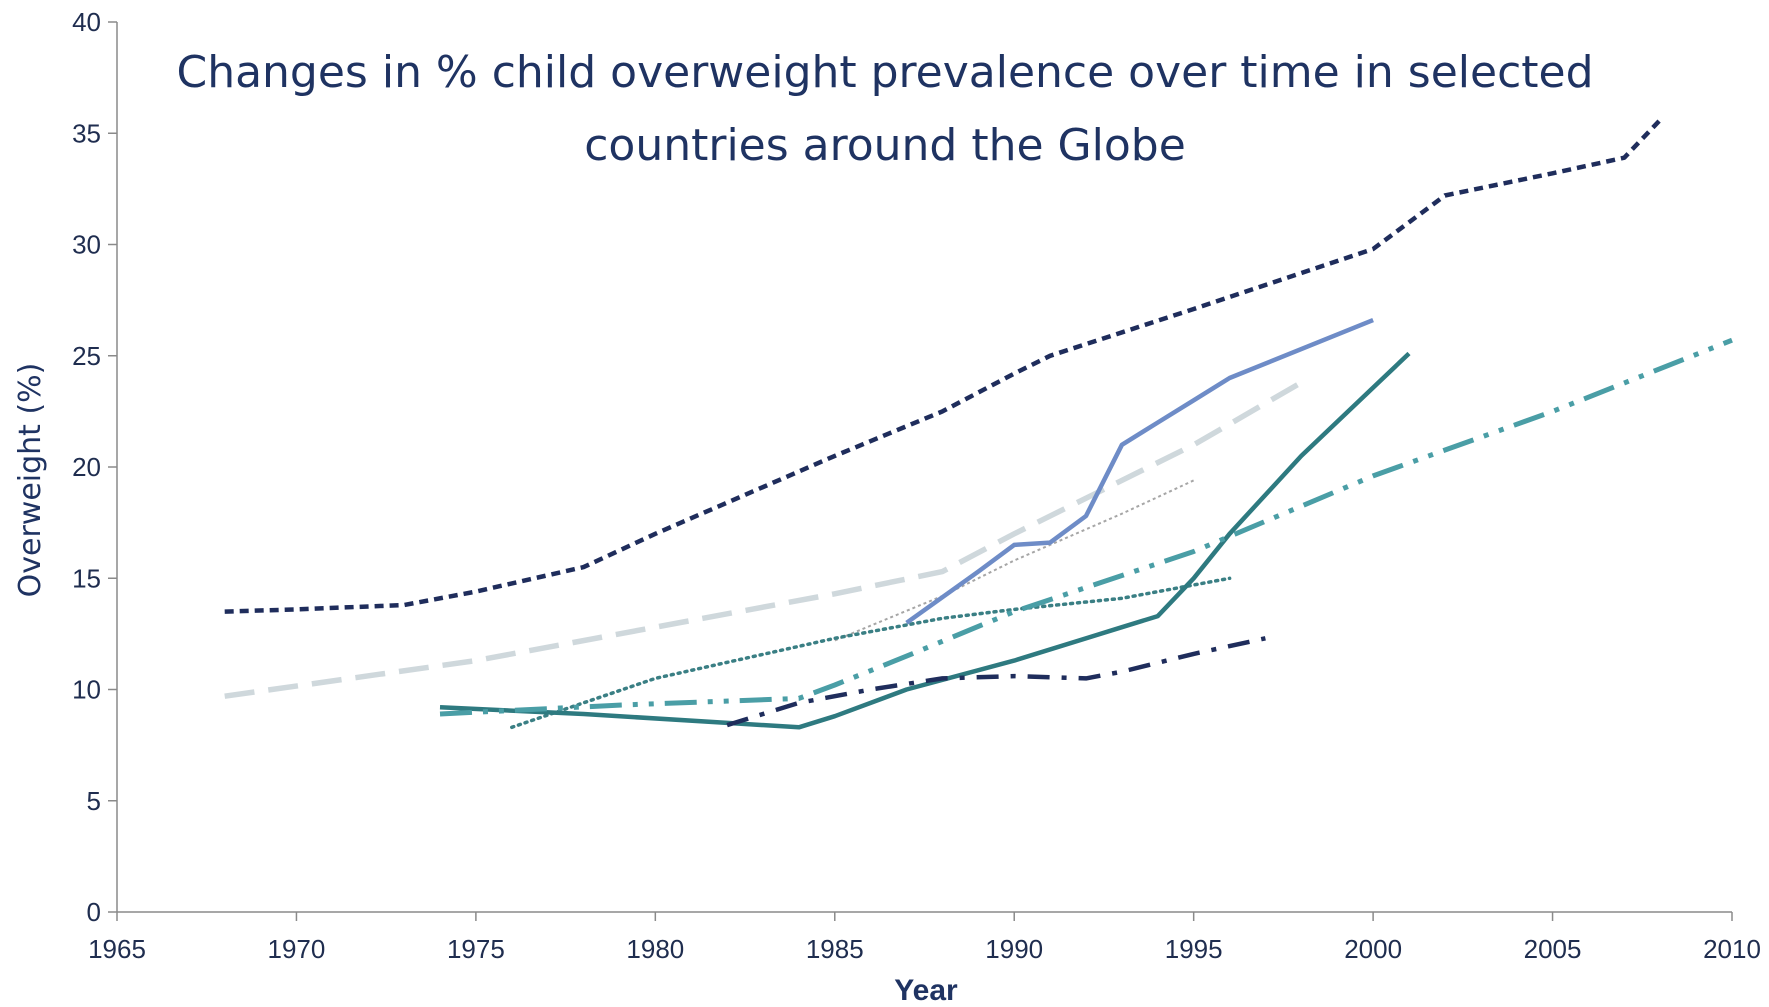  What do you see at coordinates (1373, 949) in the screenshot?
I see `x-tick-label: 2000` at bounding box center [1373, 949].